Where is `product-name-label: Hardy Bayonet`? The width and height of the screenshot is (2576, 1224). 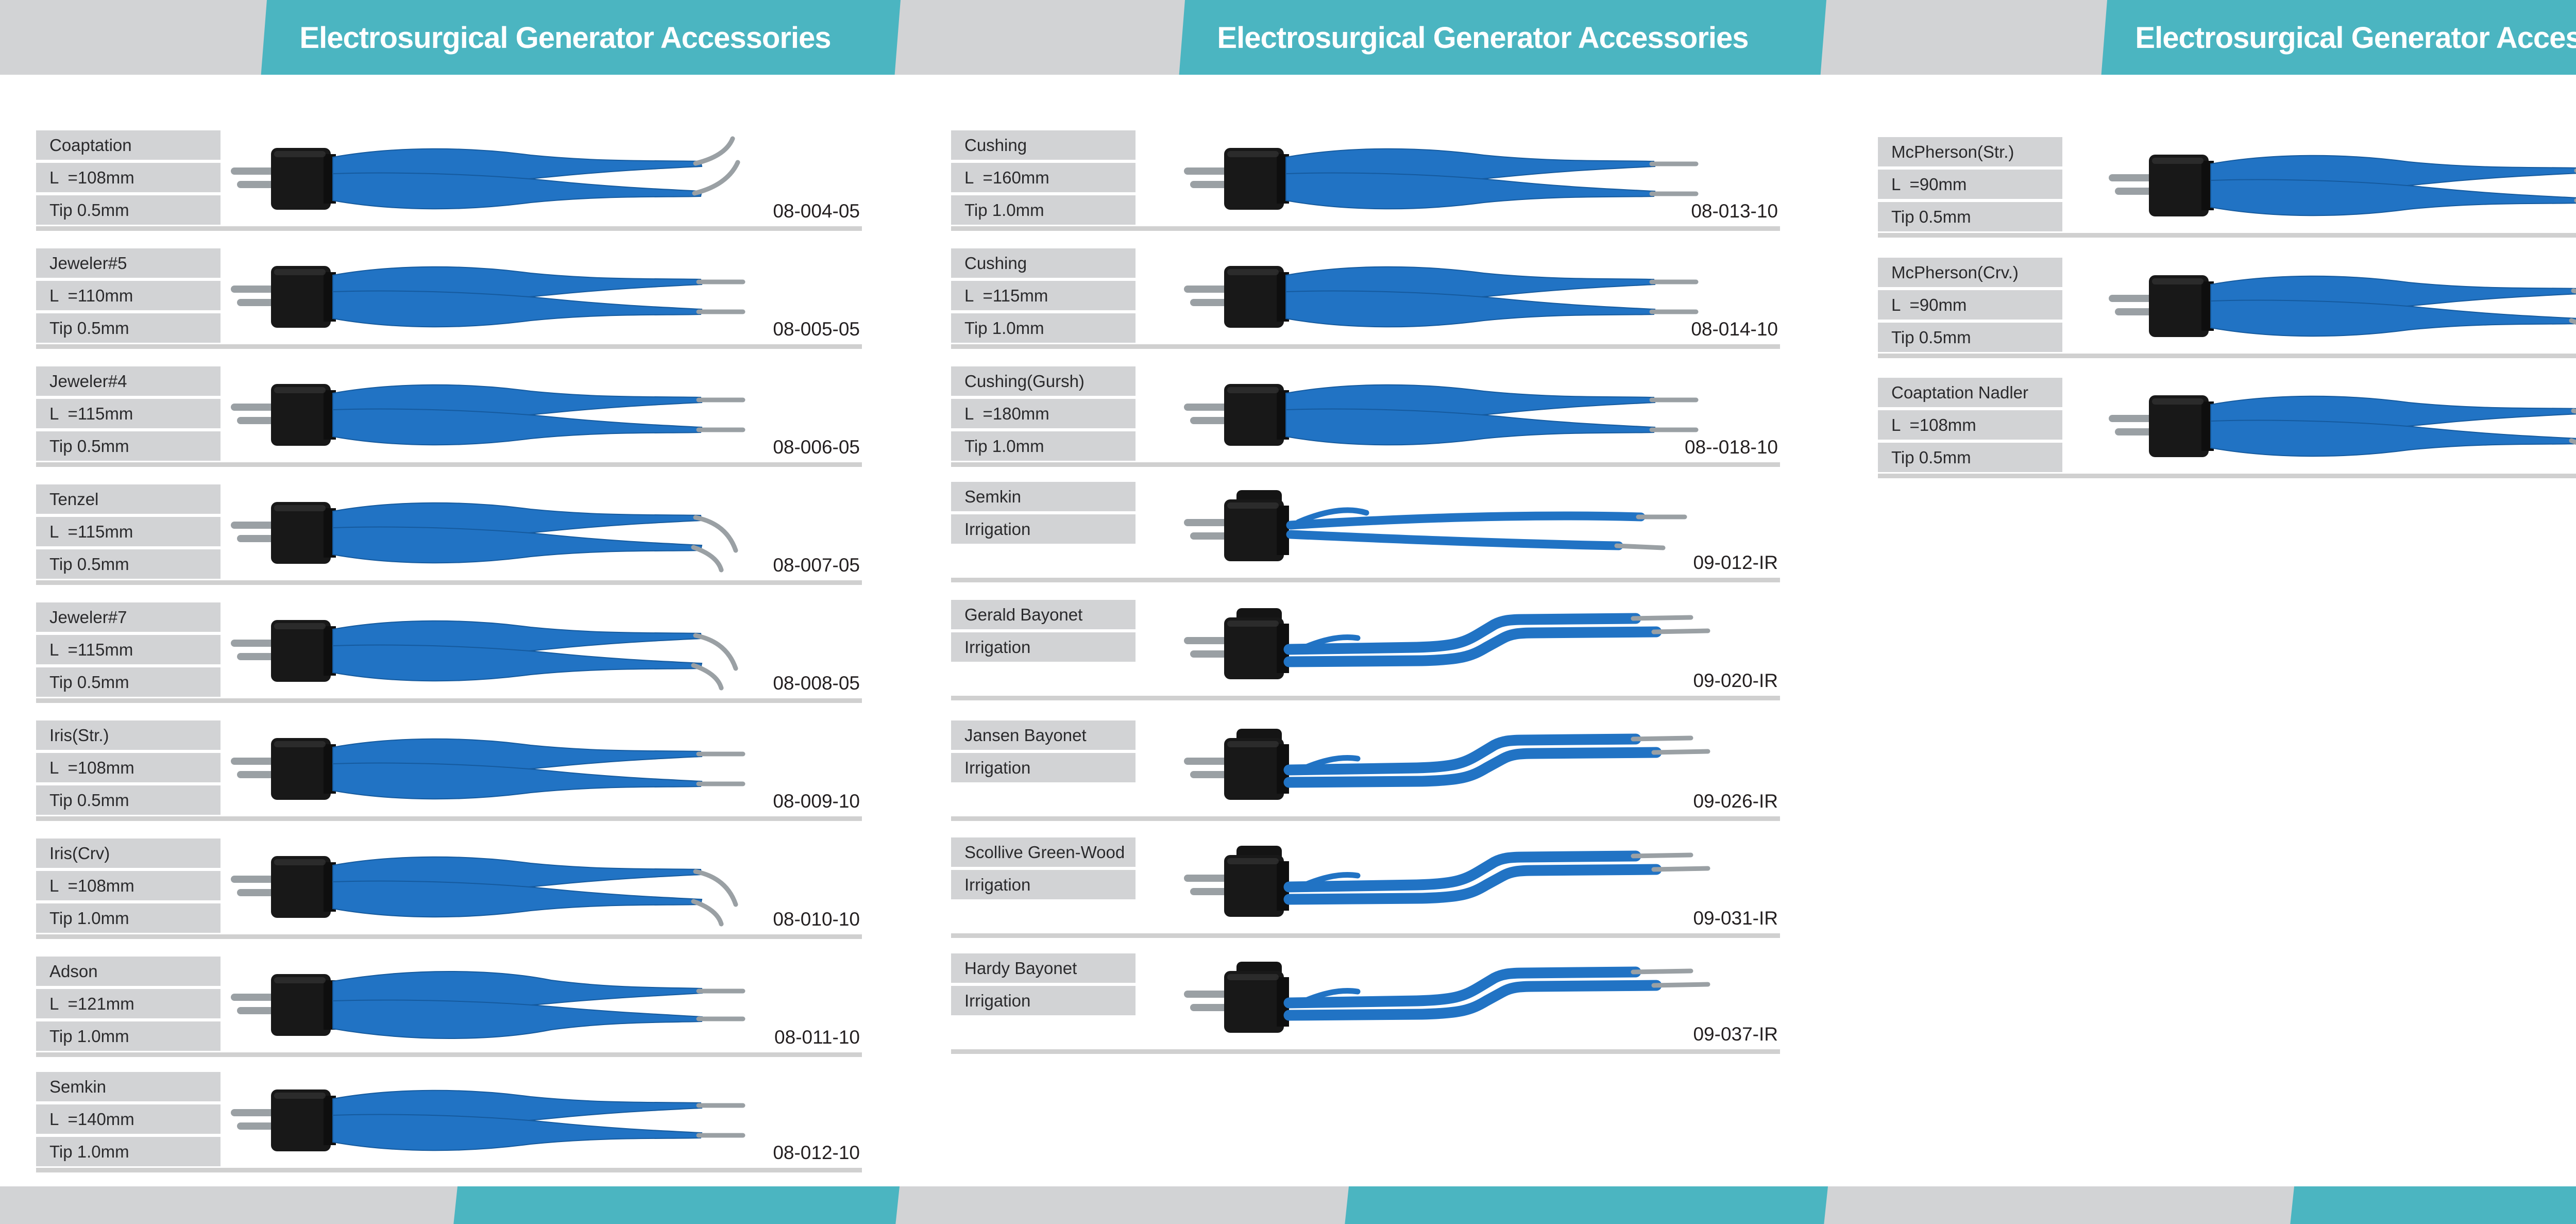
product-name-label: Hardy Bayonet is located at coordinates (1043, 968).